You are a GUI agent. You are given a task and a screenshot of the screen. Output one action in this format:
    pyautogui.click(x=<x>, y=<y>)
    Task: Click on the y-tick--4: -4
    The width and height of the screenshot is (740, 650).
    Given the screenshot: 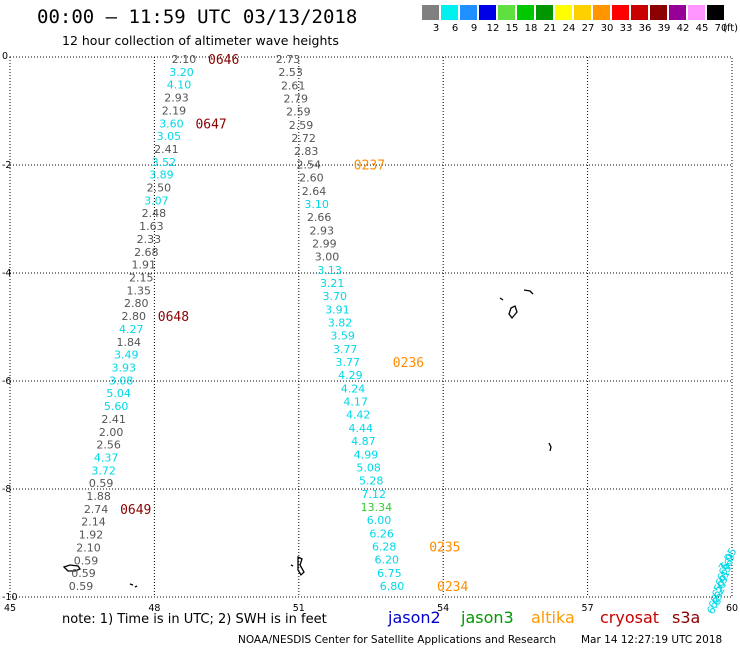 What is the action you would take?
    pyautogui.click(x=6, y=273)
    